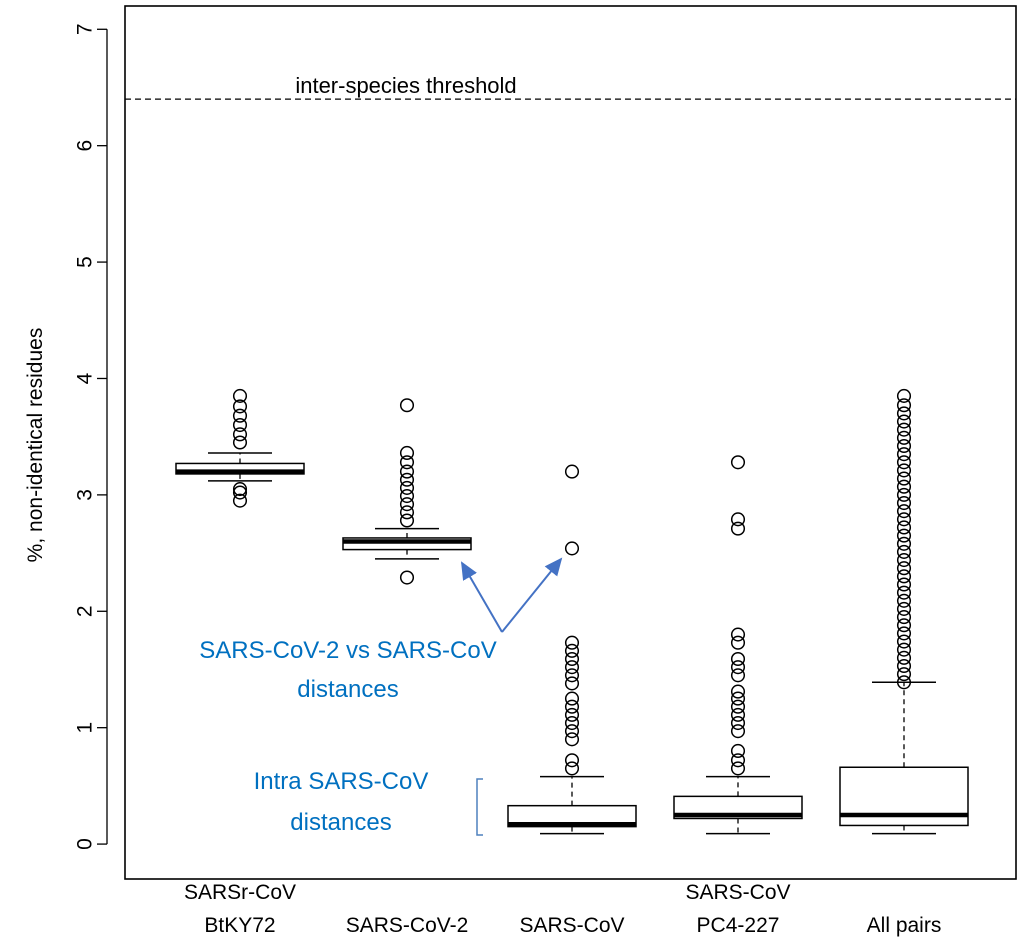 The height and width of the screenshot is (948, 1023). What do you see at coordinates (347, 650) in the screenshot?
I see `sars2-vs-sars-annotation-line-1: SARS-CoV-2 vs SARS-CoV` at bounding box center [347, 650].